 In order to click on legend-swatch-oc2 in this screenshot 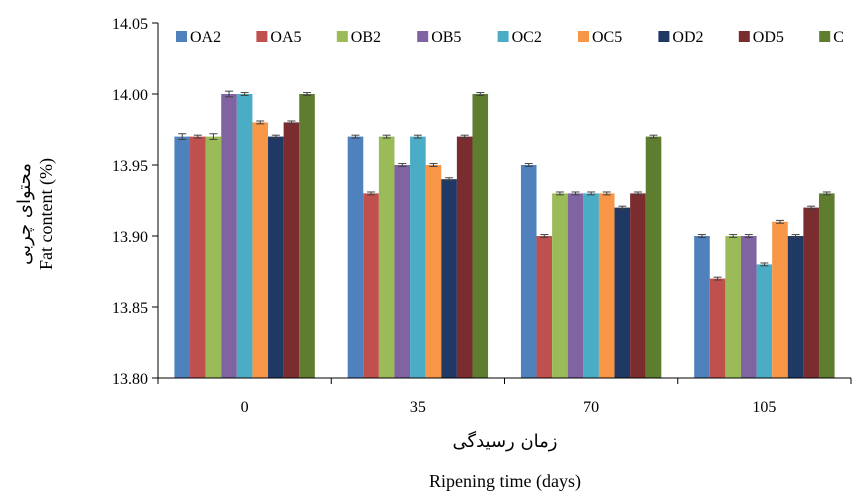, I will do `click(503, 36)`.